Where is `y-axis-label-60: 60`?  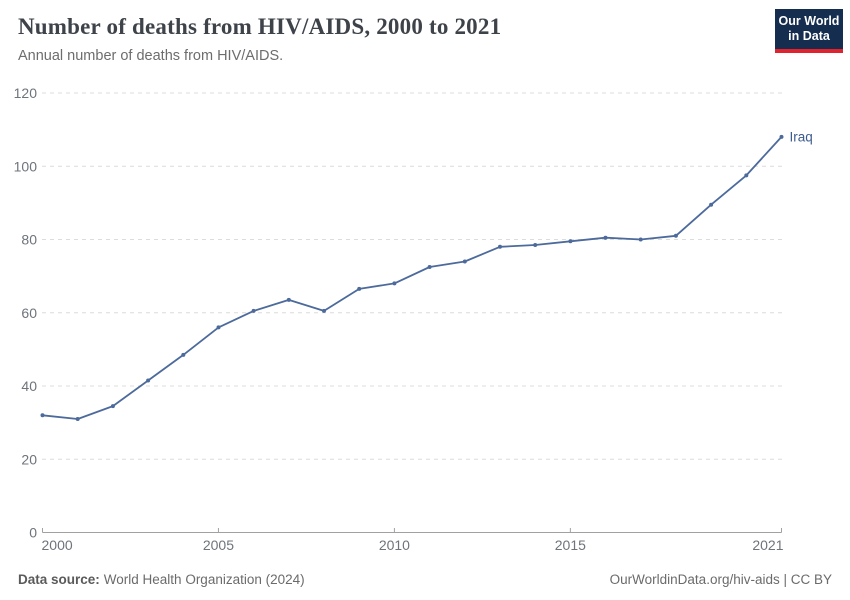
y-axis-label-60: 60 is located at coordinates (29, 313).